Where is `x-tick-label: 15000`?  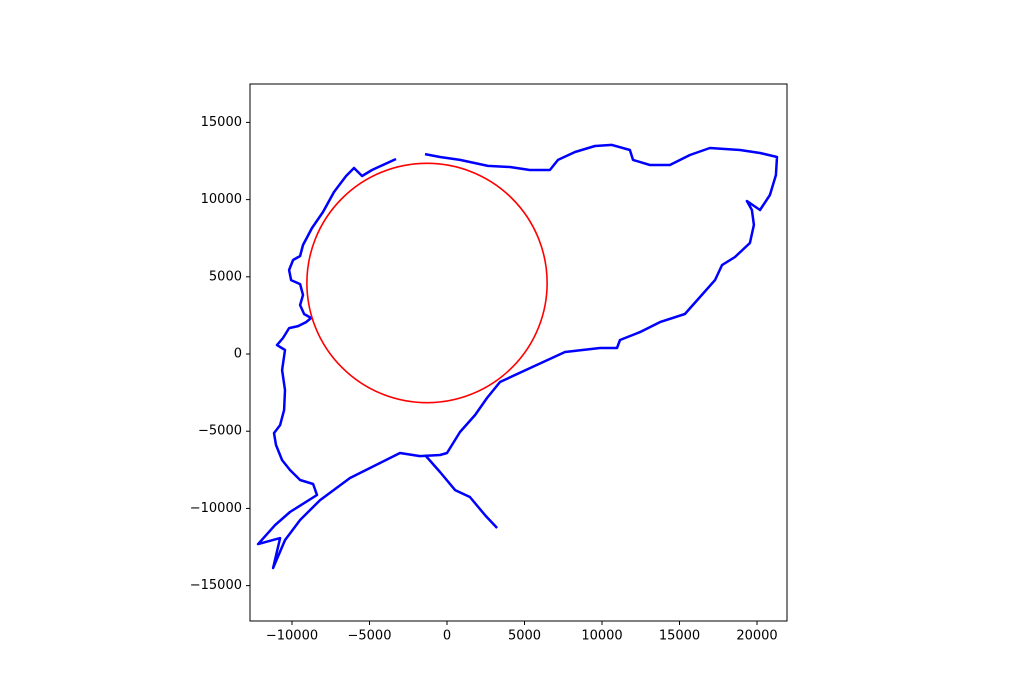 x-tick-label: 15000 is located at coordinates (679, 636).